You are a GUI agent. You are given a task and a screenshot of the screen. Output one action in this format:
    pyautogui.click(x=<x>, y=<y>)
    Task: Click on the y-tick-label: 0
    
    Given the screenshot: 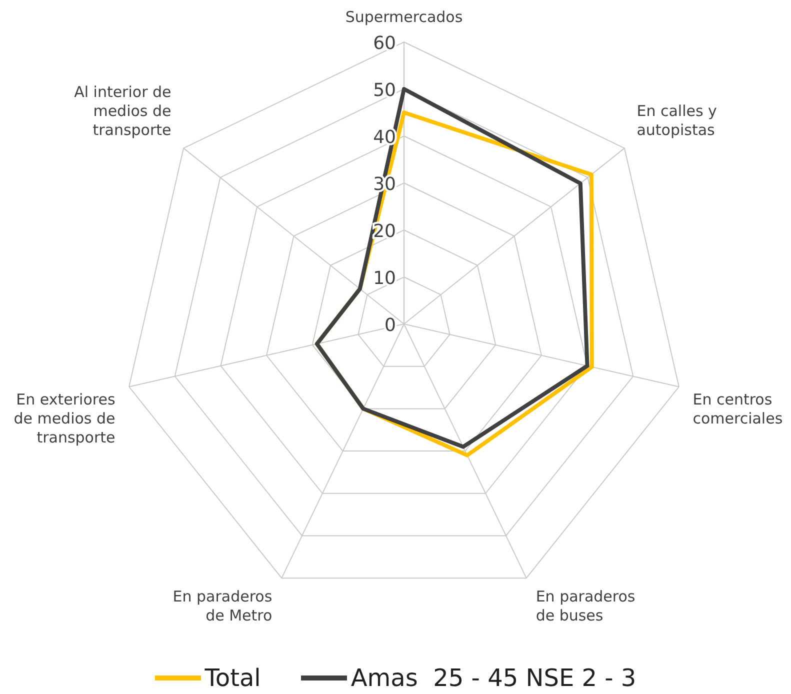 What is the action you would take?
    pyautogui.click(x=390, y=325)
    